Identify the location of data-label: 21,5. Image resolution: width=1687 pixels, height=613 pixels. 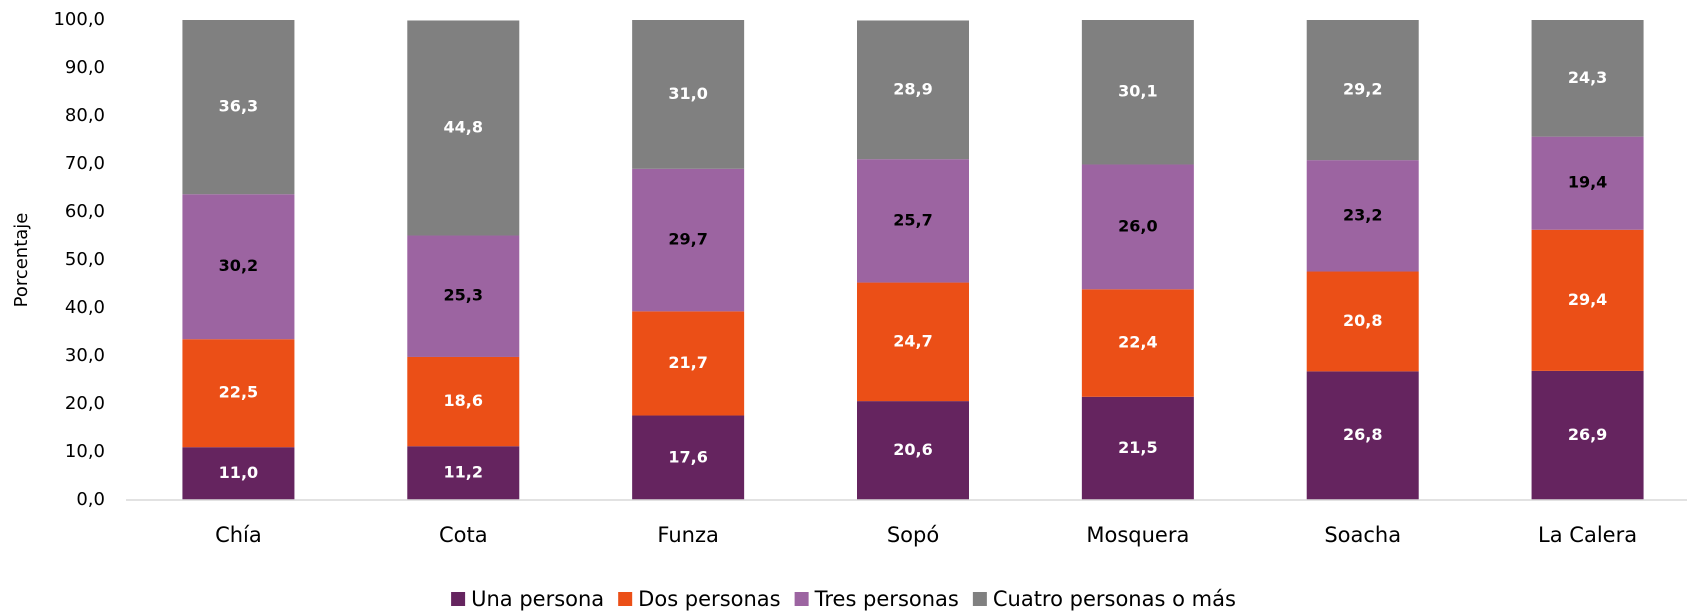
(1137, 447).